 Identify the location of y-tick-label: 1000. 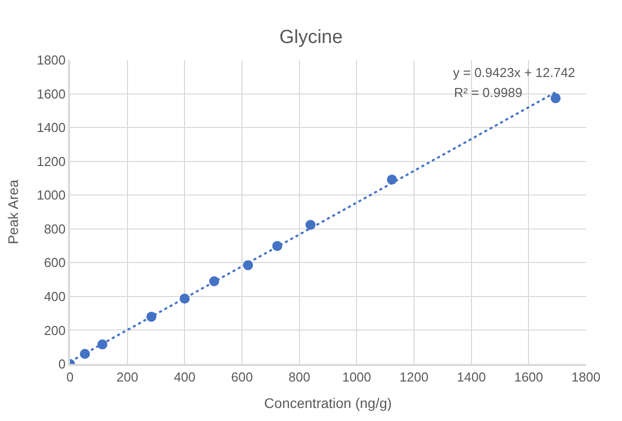
(51, 195).